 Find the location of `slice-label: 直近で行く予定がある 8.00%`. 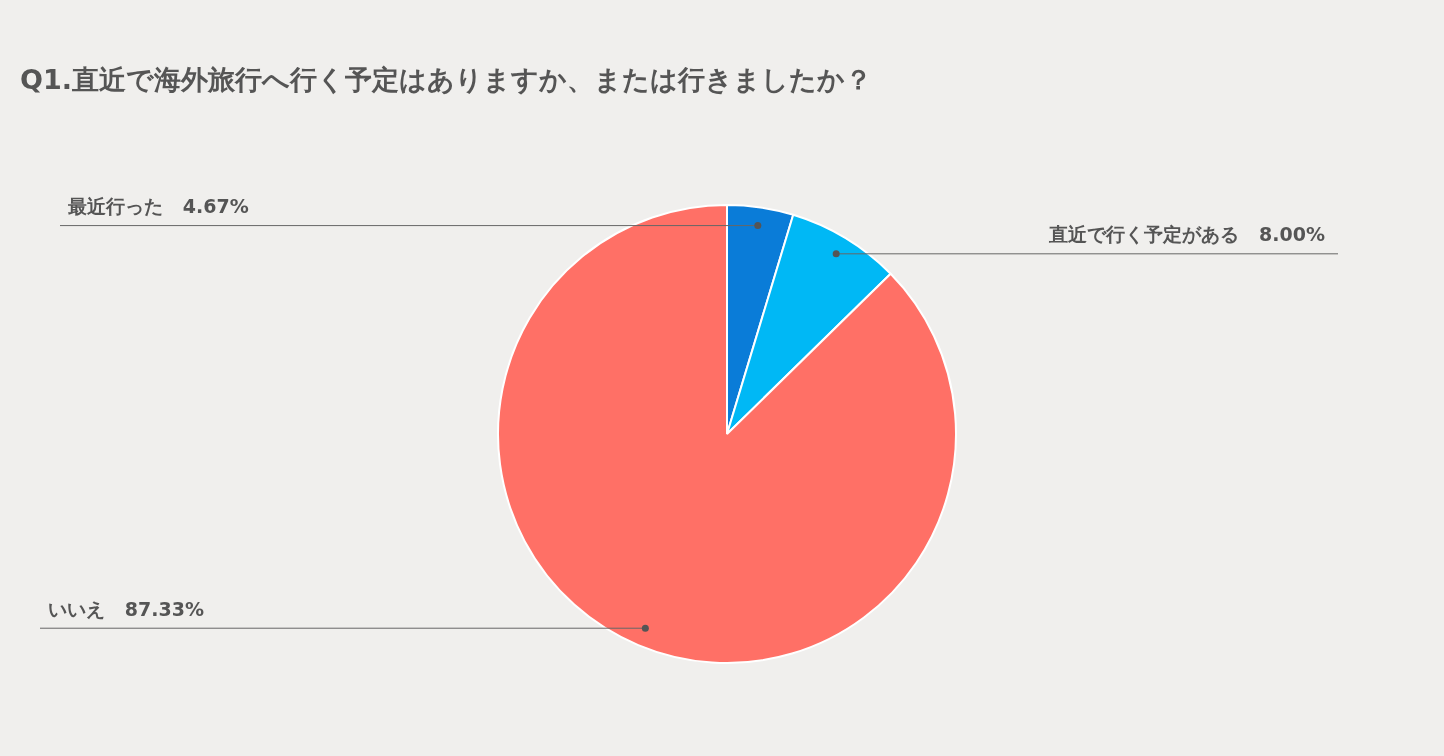

slice-label: 直近で行く予定がある 8.00% is located at coordinates (1186, 234).